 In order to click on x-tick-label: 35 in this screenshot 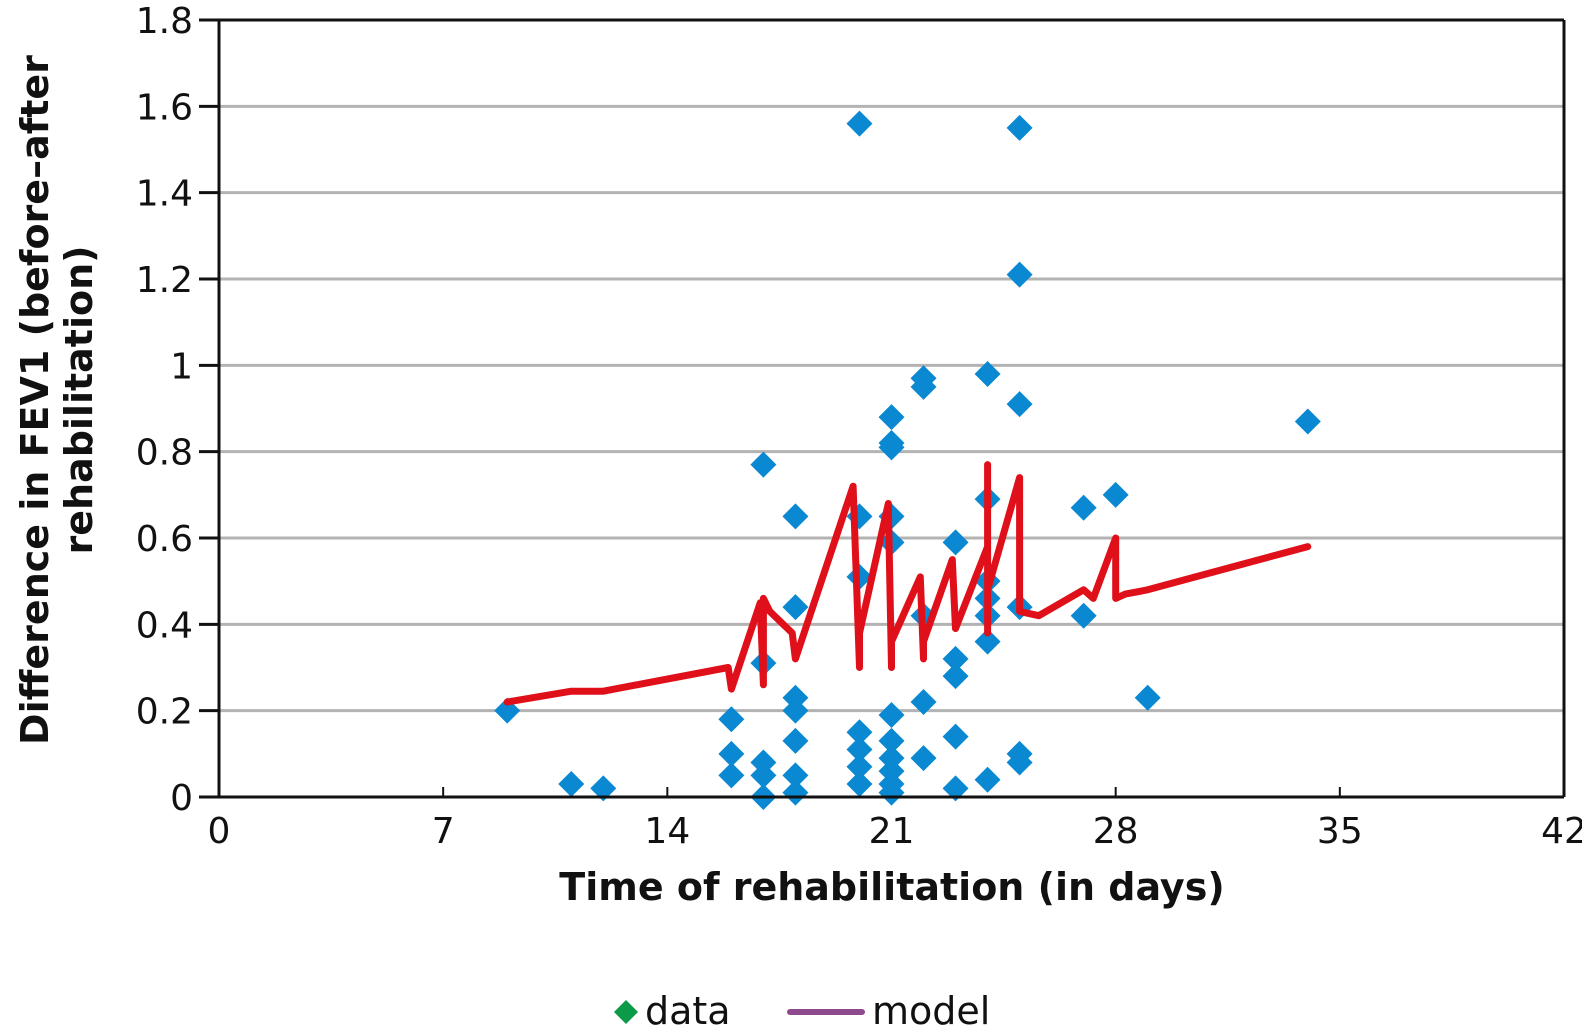, I will do `click(1340, 831)`.